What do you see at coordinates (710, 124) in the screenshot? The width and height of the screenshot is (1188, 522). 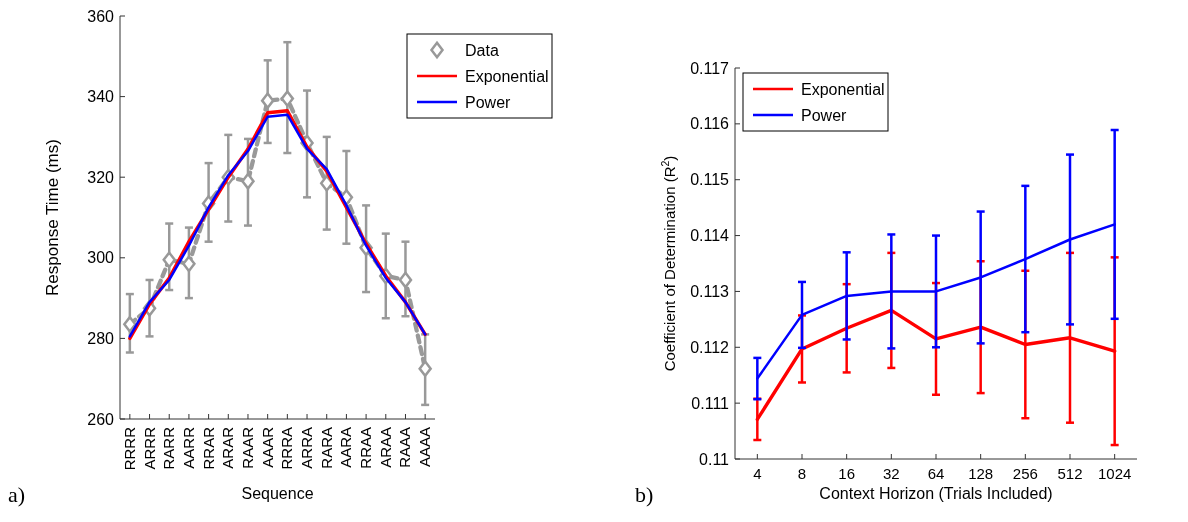 I see `y-tick-label: 0.116` at bounding box center [710, 124].